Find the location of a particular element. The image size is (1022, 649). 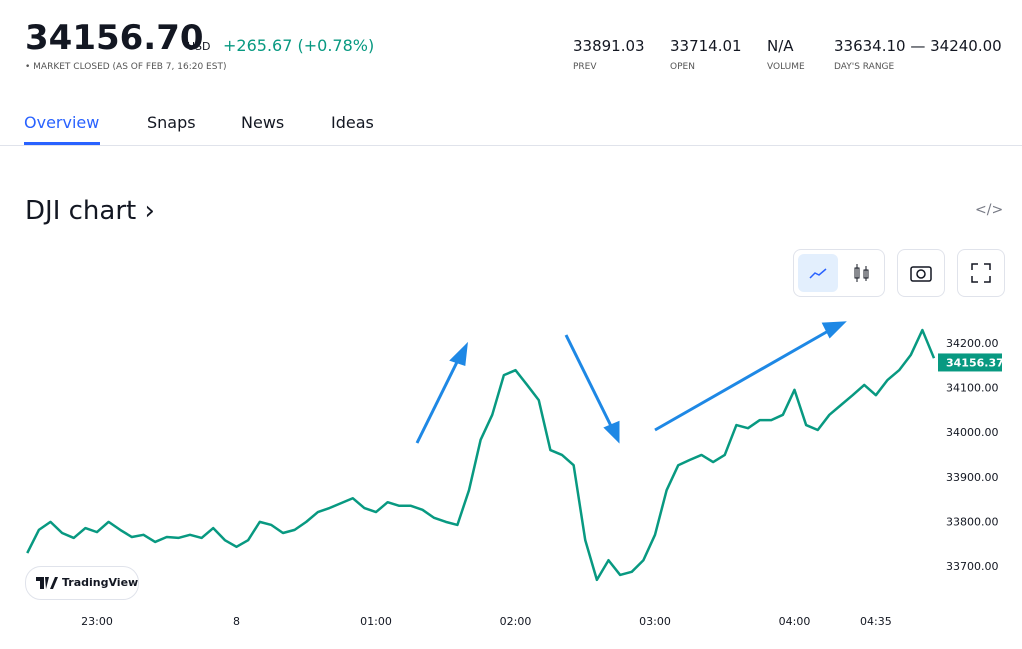

x-tick-label: 02:00 is located at coordinates (516, 621).